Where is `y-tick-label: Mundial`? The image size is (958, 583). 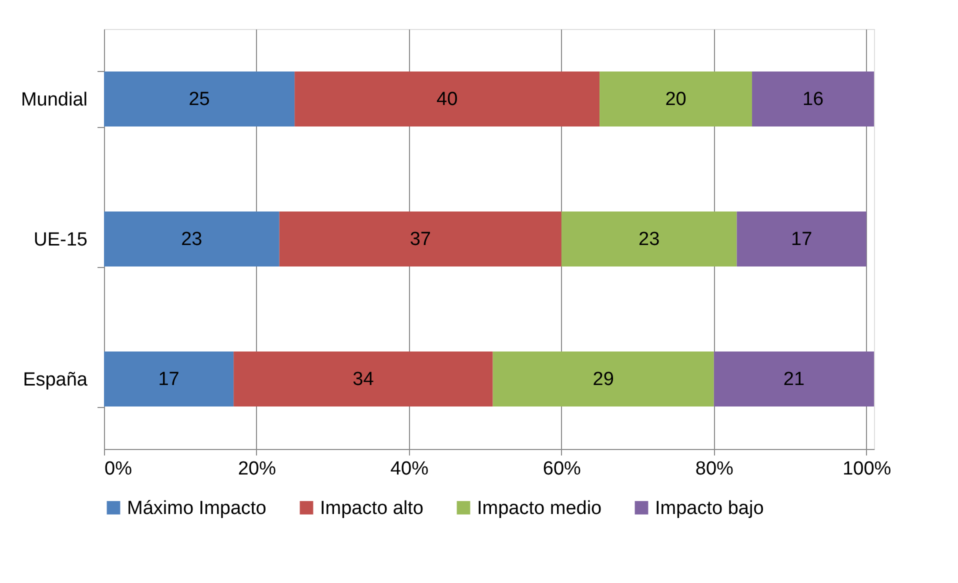 y-tick-label: Mundial is located at coordinates (54, 100).